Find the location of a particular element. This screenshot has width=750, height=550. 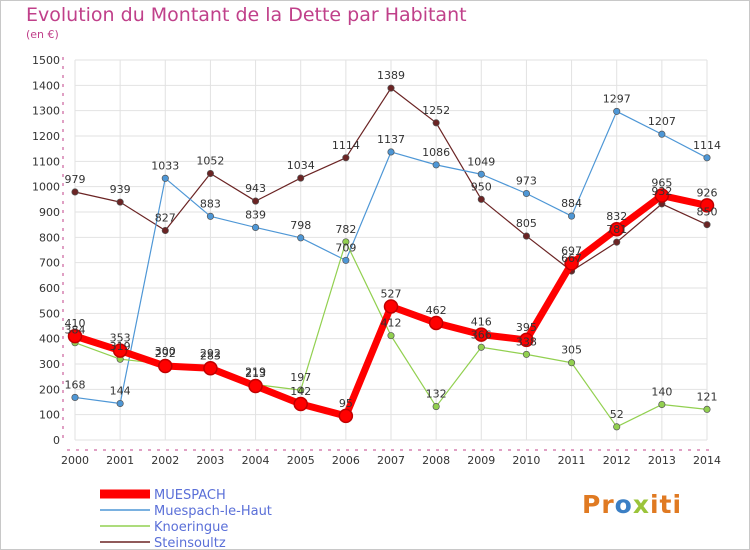

data-label: 973 is located at coordinates (526, 181).